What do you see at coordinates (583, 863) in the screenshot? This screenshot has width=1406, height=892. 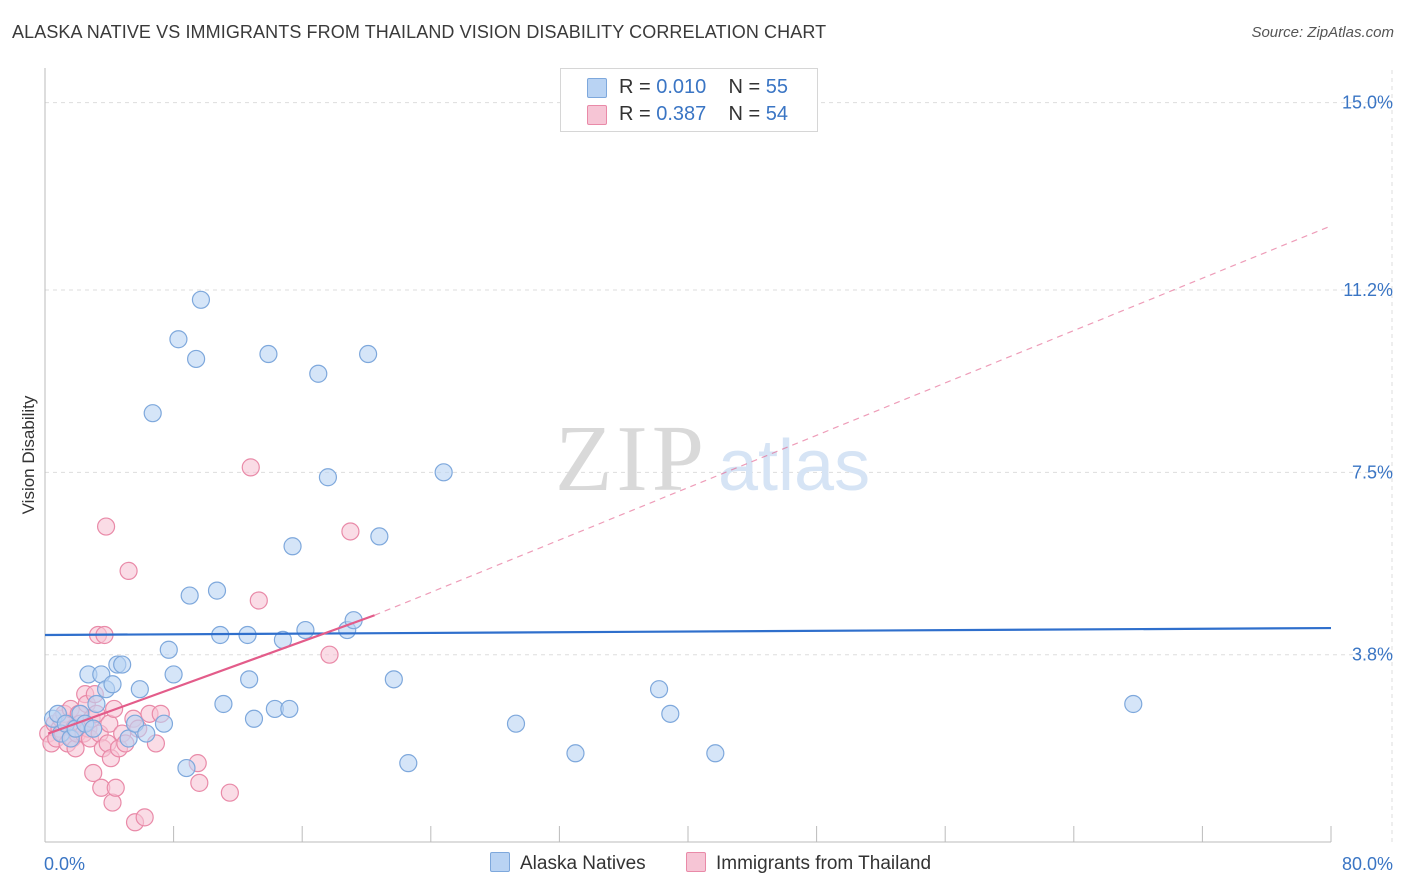 I see `bottom-legend-label: Alaska Natives` at bounding box center [583, 863].